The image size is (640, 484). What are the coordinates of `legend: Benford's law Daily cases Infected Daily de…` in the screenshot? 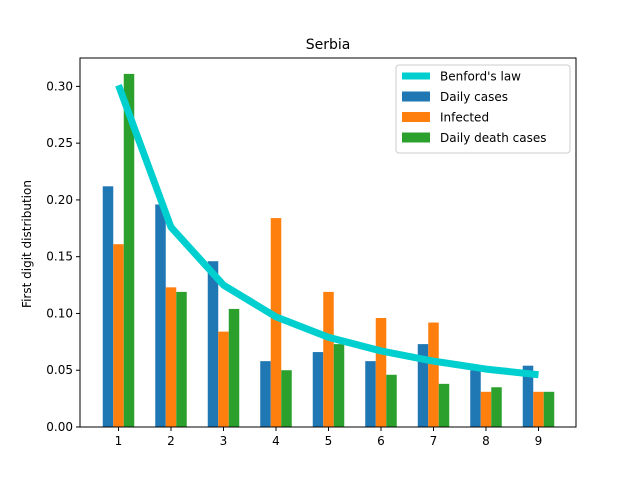 It's located at (483, 109).